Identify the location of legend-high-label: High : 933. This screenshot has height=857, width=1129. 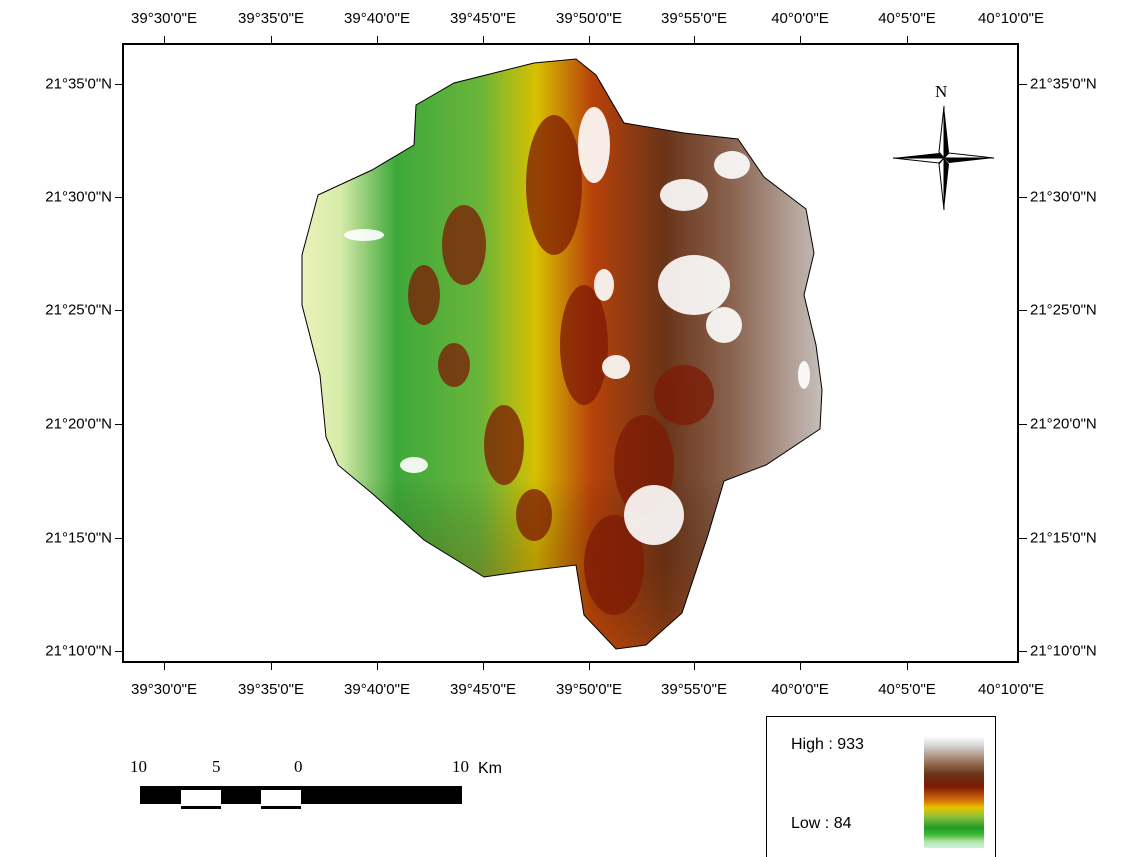
(827, 744).